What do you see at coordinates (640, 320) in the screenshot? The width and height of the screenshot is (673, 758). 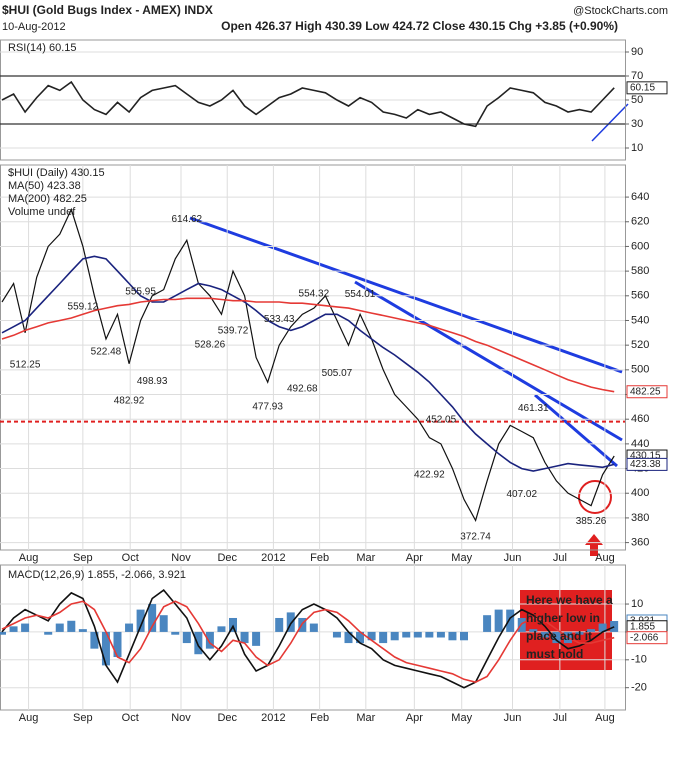 I see `y-tick-label: 540` at bounding box center [640, 320].